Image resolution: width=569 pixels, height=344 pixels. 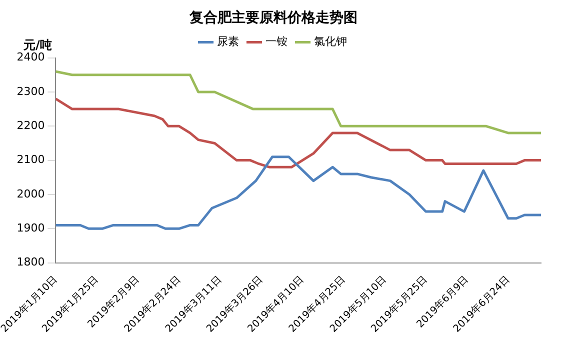 What do you see at coordinates (273, 17) in the screenshot?
I see `chart-title: 复合肥主要原料价格走势图` at bounding box center [273, 17].